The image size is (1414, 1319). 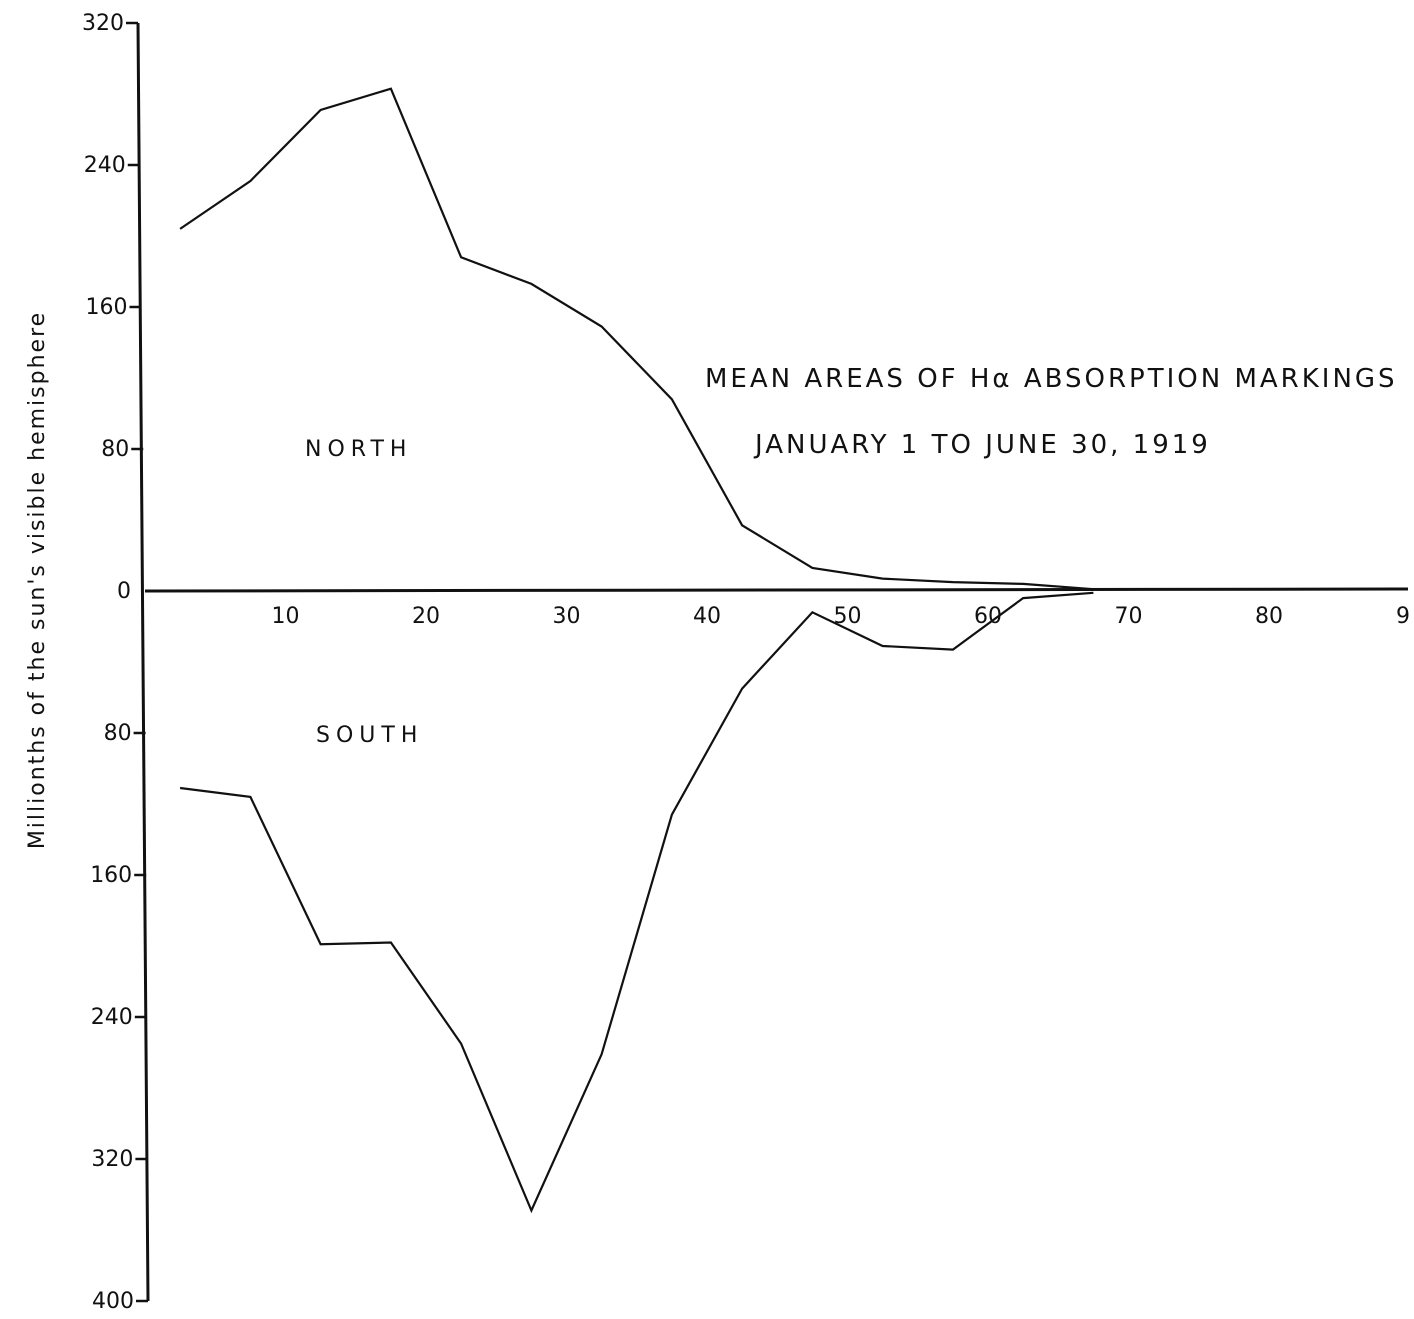 I want to click on y-tick-label-south: 80, so click(x=118, y=733).